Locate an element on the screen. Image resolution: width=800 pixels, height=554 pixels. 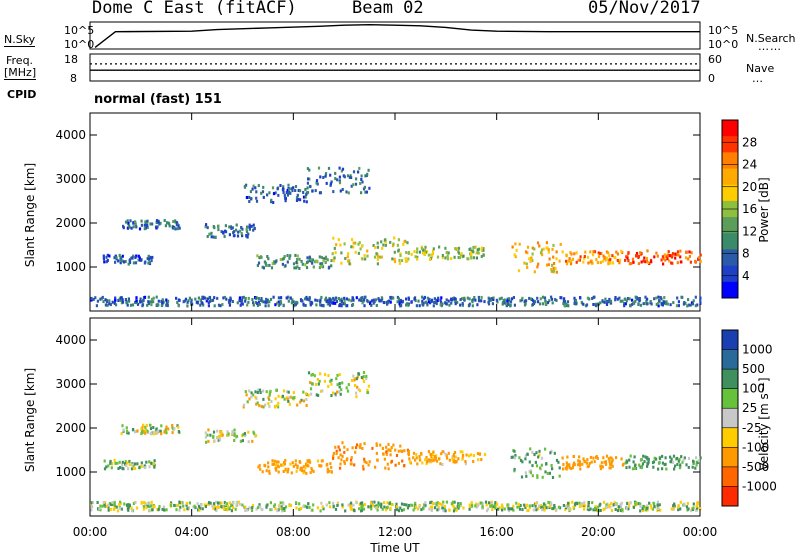
y-tick-label: 1000 is located at coordinates (70, 267).